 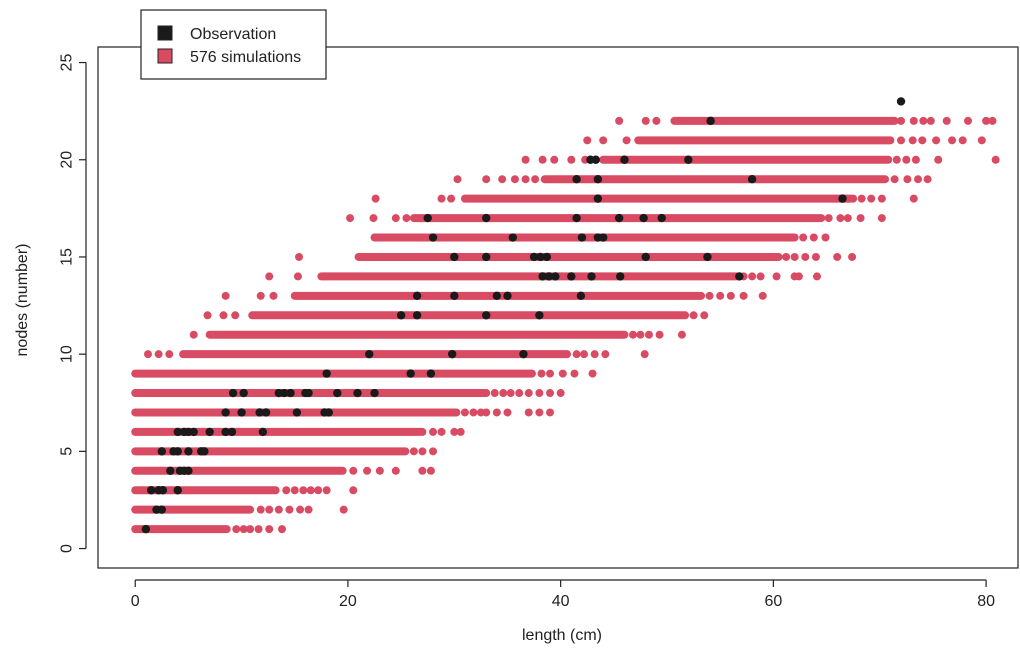 What do you see at coordinates (233, 44) in the screenshot?
I see `legend: Observation 576 simulations` at bounding box center [233, 44].